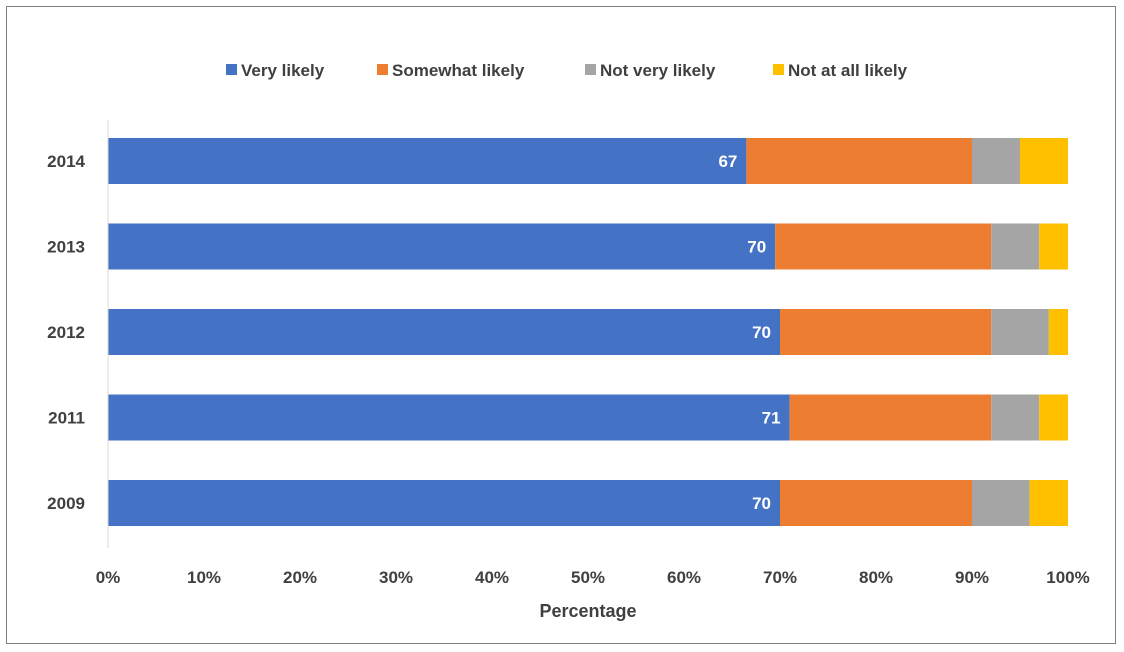 This screenshot has height=652, width=1124. I want to click on data-label-very-likely-2009: 70, so click(761, 503).